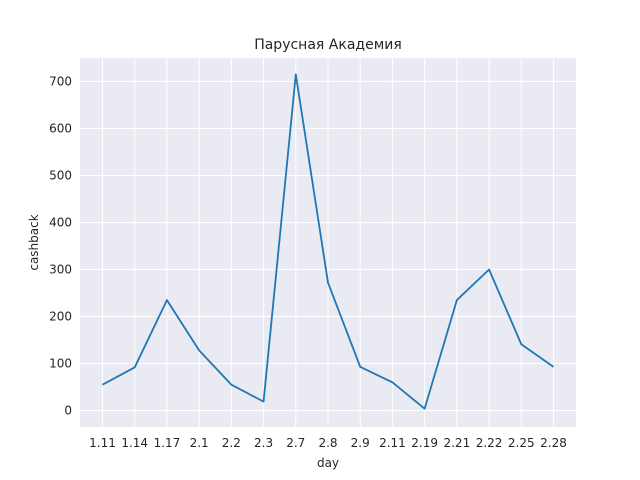  Describe the element at coordinates (60, 270) in the screenshot. I see `y-tick-label: 300` at that location.